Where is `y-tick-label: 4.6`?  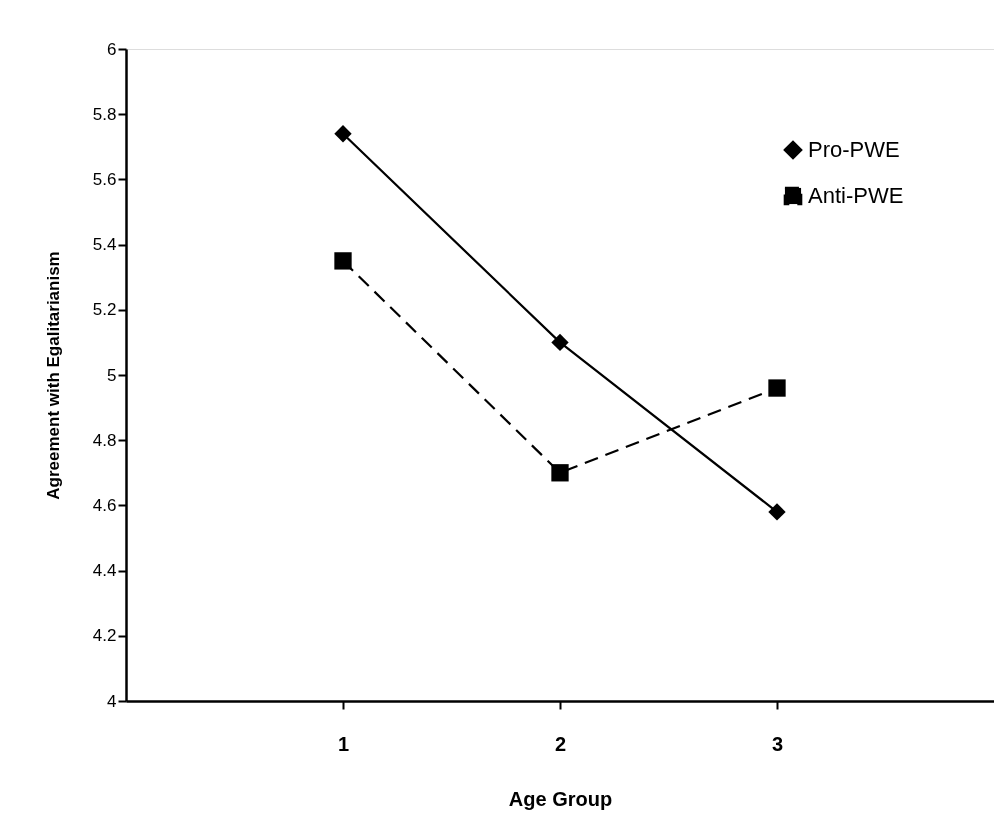
y-tick-label: 4.6 is located at coordinates (104, 505).